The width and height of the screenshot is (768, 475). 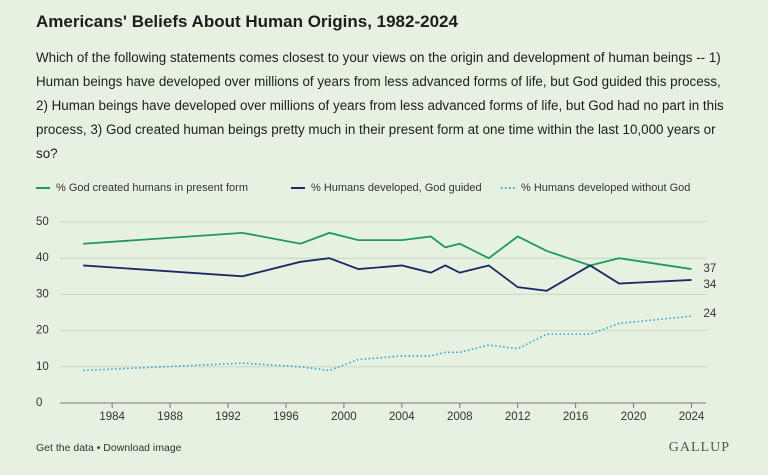 I want to click on x-tick-label: 2004, so click(x=402, y=417).